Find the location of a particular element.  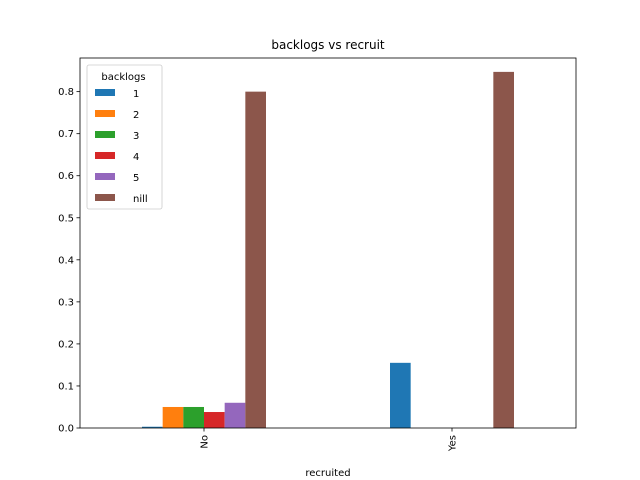

y-tick-label: 0.2 is located at coordinates (66, 344).